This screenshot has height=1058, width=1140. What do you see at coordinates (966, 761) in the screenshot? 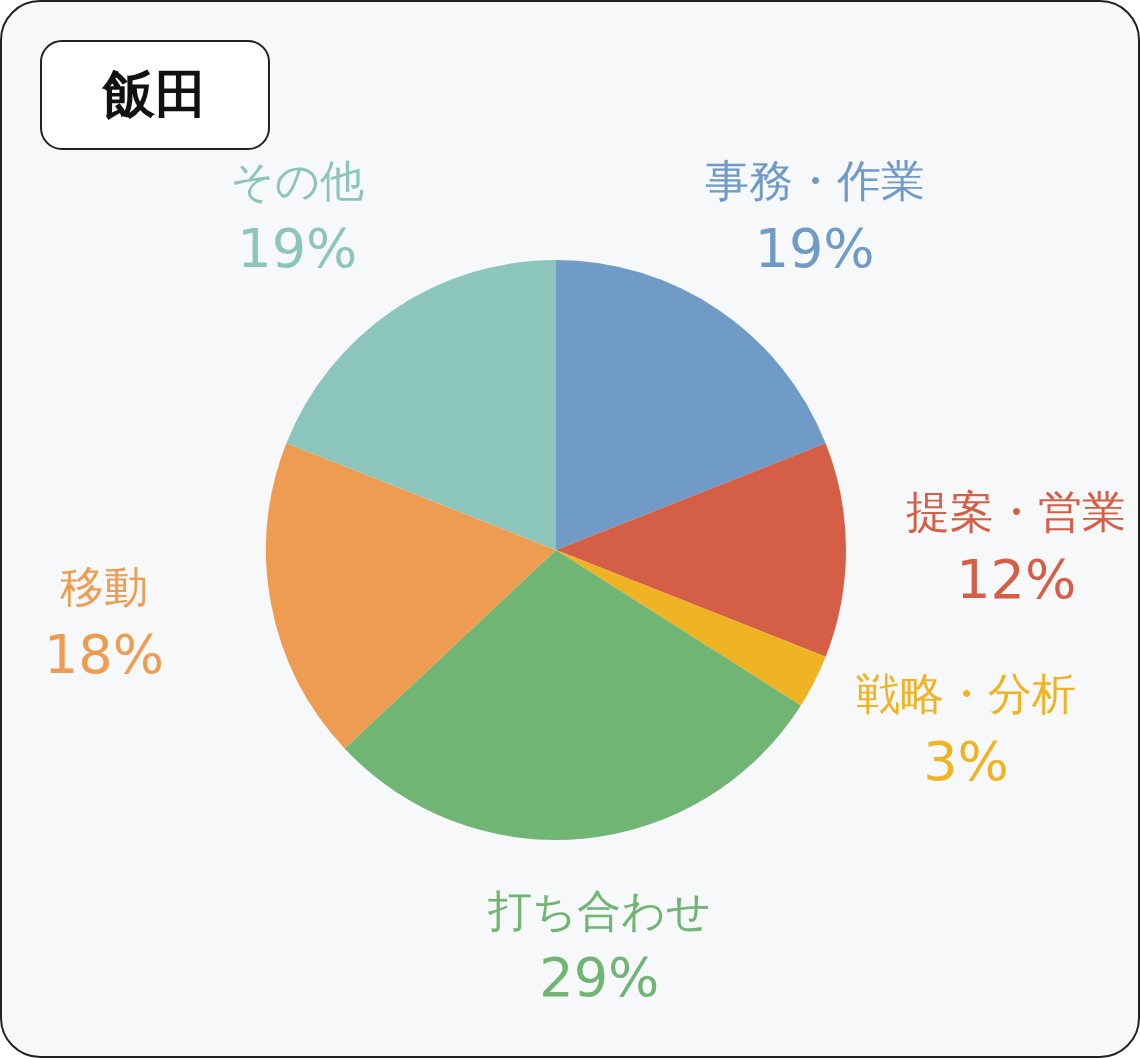
I see `data-label: 3%` at bounding box center [966, 761].